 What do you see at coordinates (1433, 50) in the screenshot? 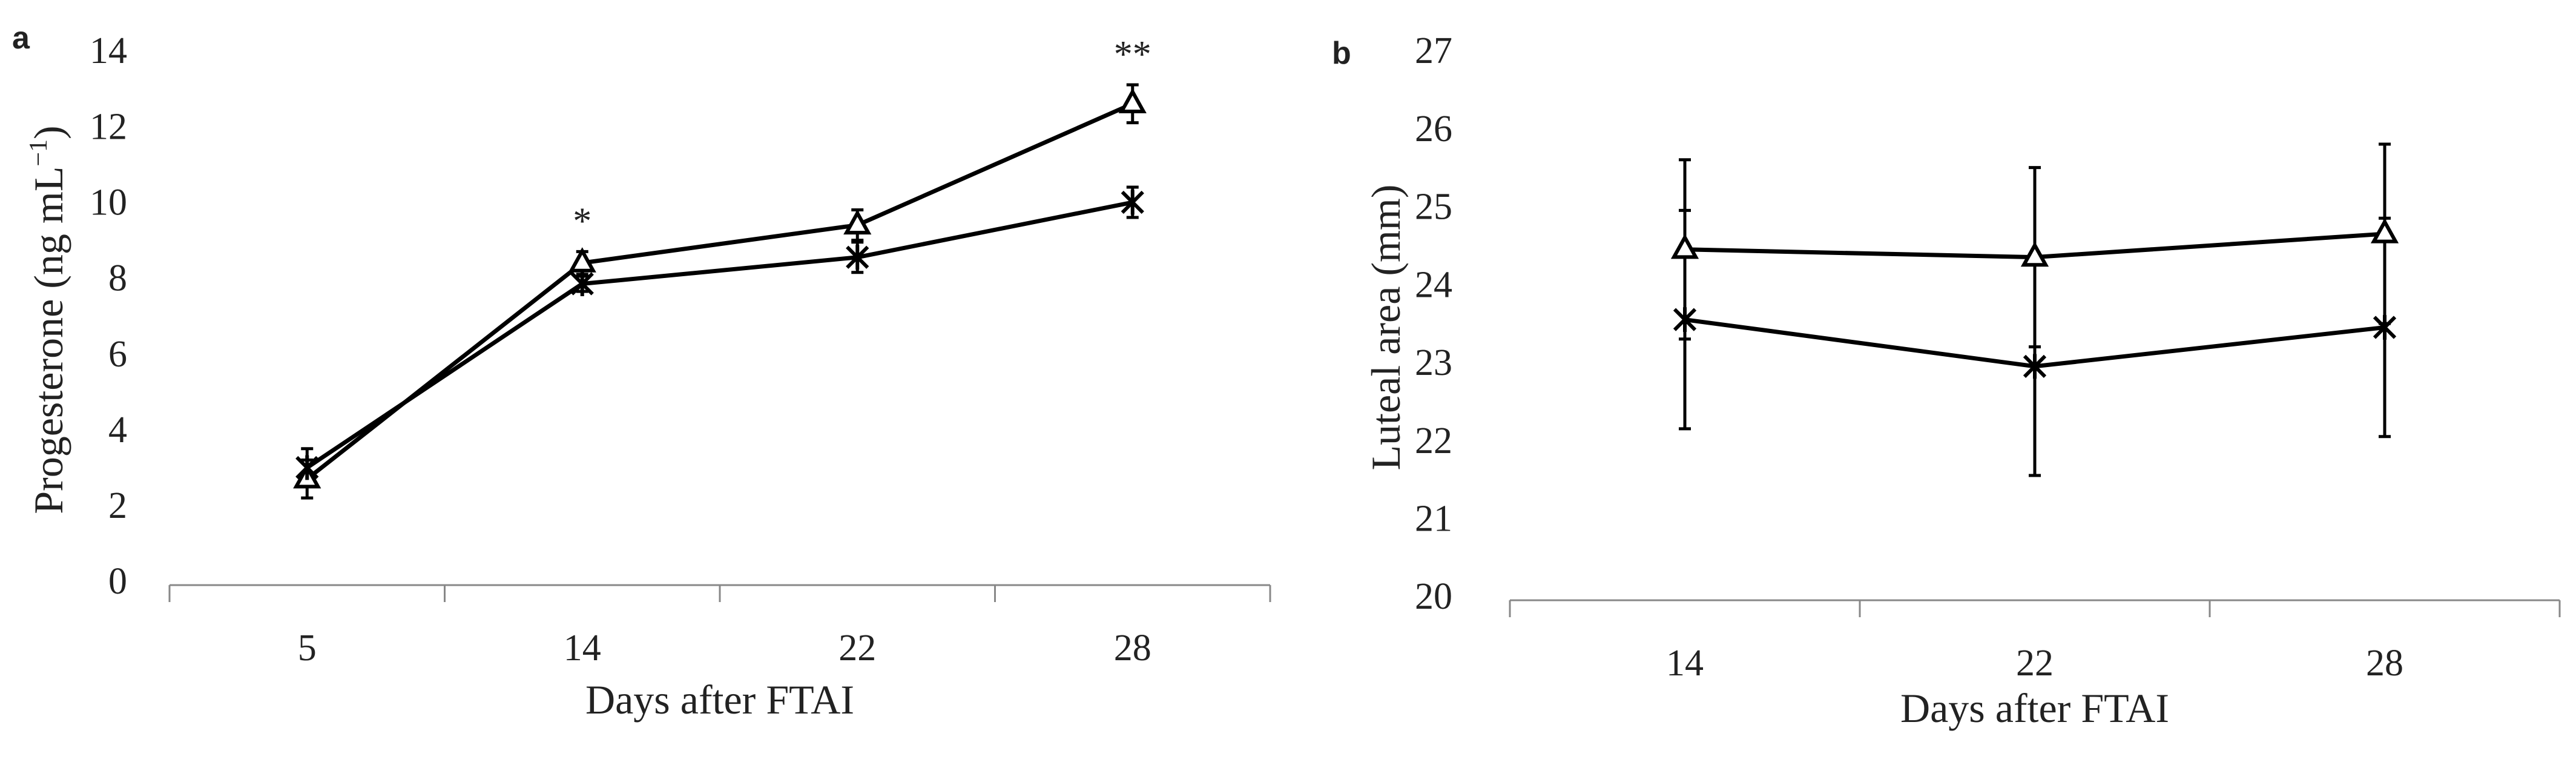
I see `y-tick-label: 27` at bounding box center [1433, 50].